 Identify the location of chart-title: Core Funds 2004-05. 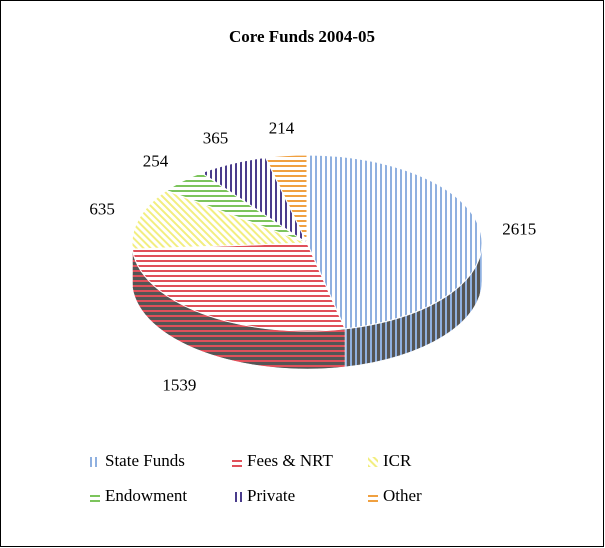
(302, 36).